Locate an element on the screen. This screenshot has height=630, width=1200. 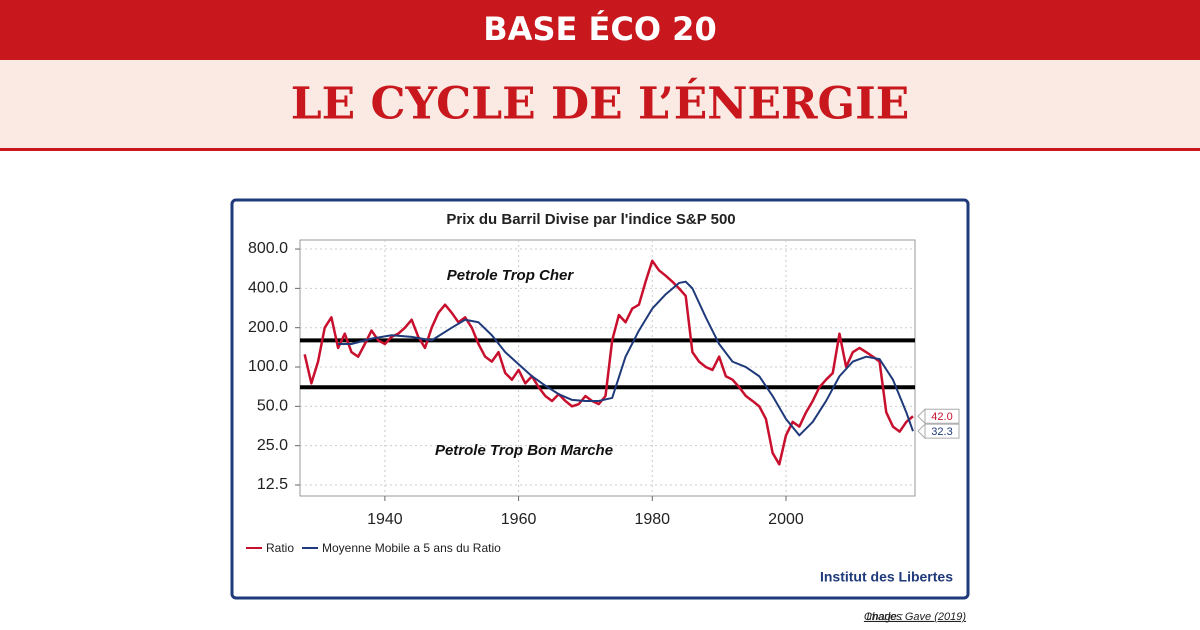
kicker: BASE ÉCO 20 is located at coordinates (599, 29).